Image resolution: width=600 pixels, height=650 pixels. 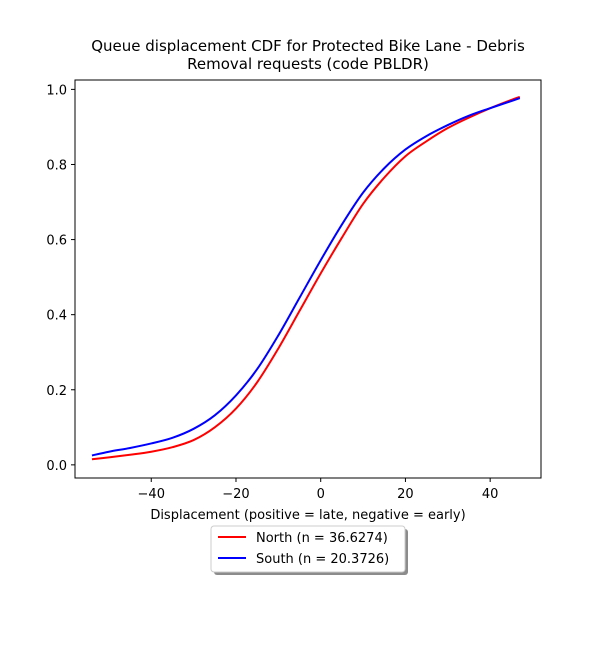 What do you see at coordinates (405, 494) in the screenshot?
I see `x-tick-label: 20` at bounding box center [405, 494].